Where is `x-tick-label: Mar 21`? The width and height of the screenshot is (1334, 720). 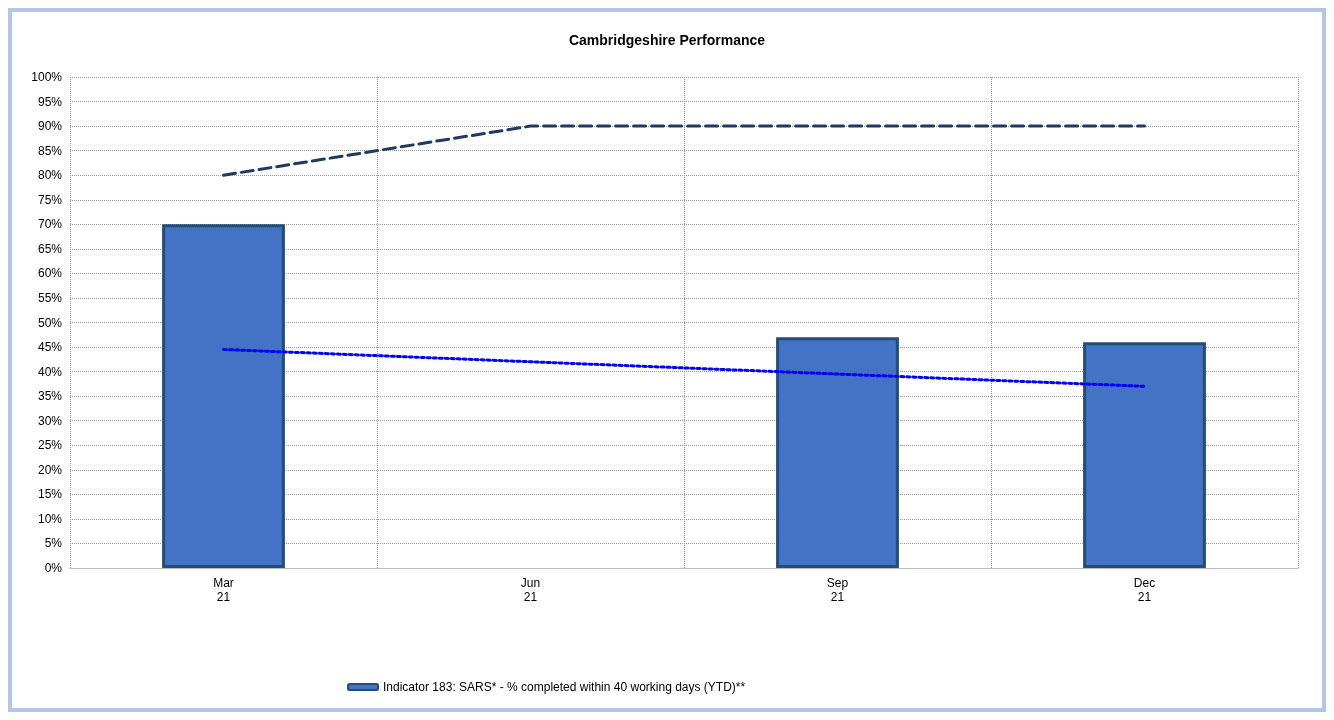
x-tick-label: Mar 21 is located at coordinates (223, 590).